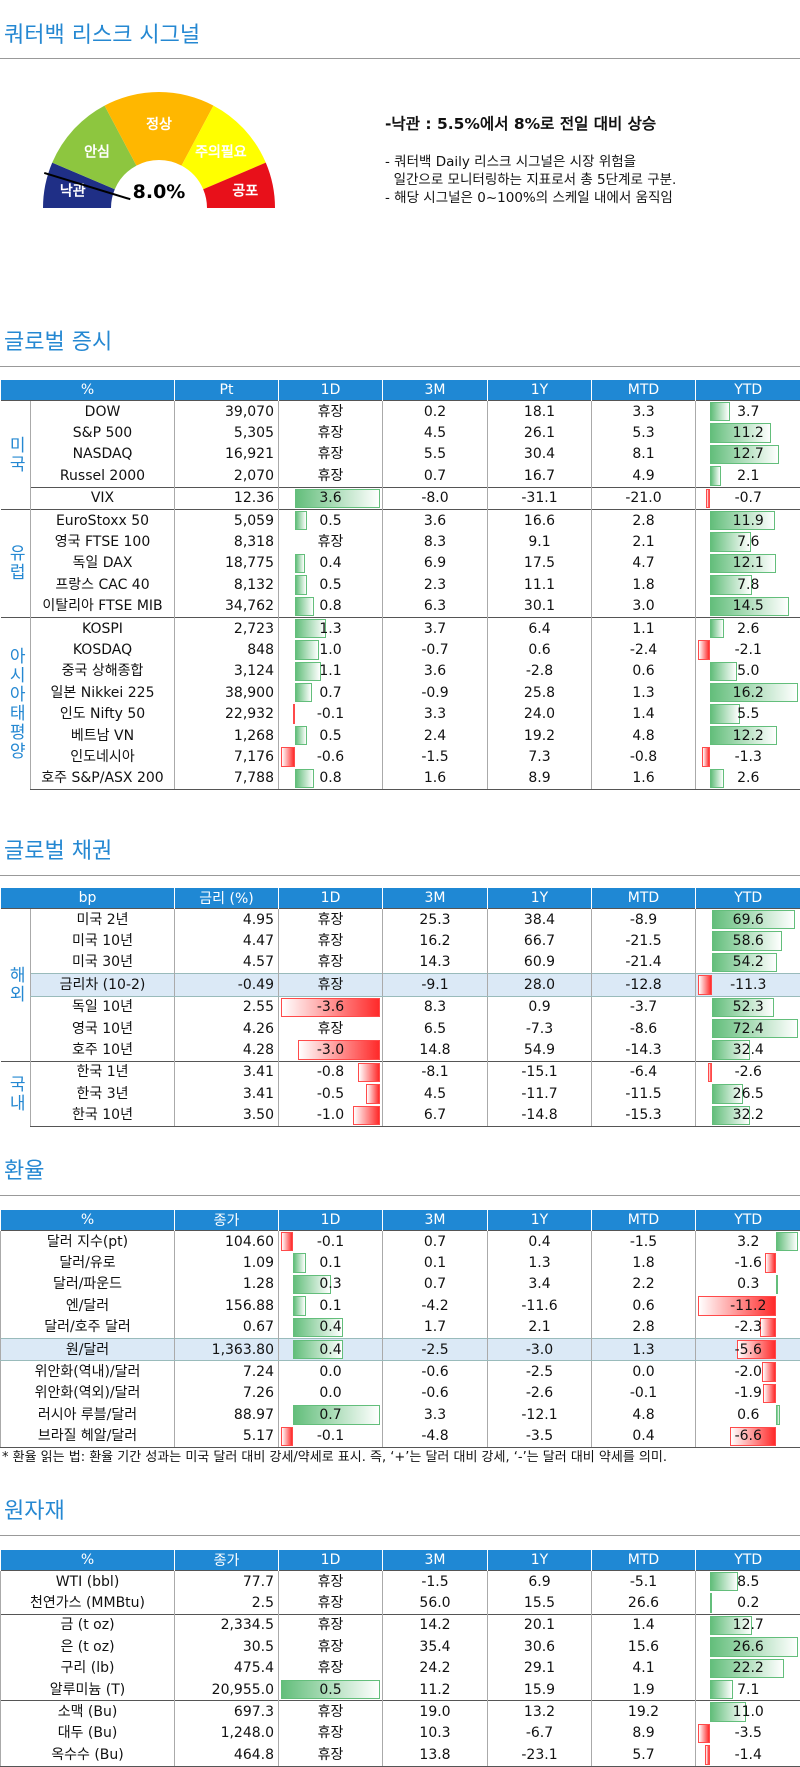 Image resolution: width=800 pixels, height=1767 pixels. I want to click on cell: 11.0, so click(748, 1712).